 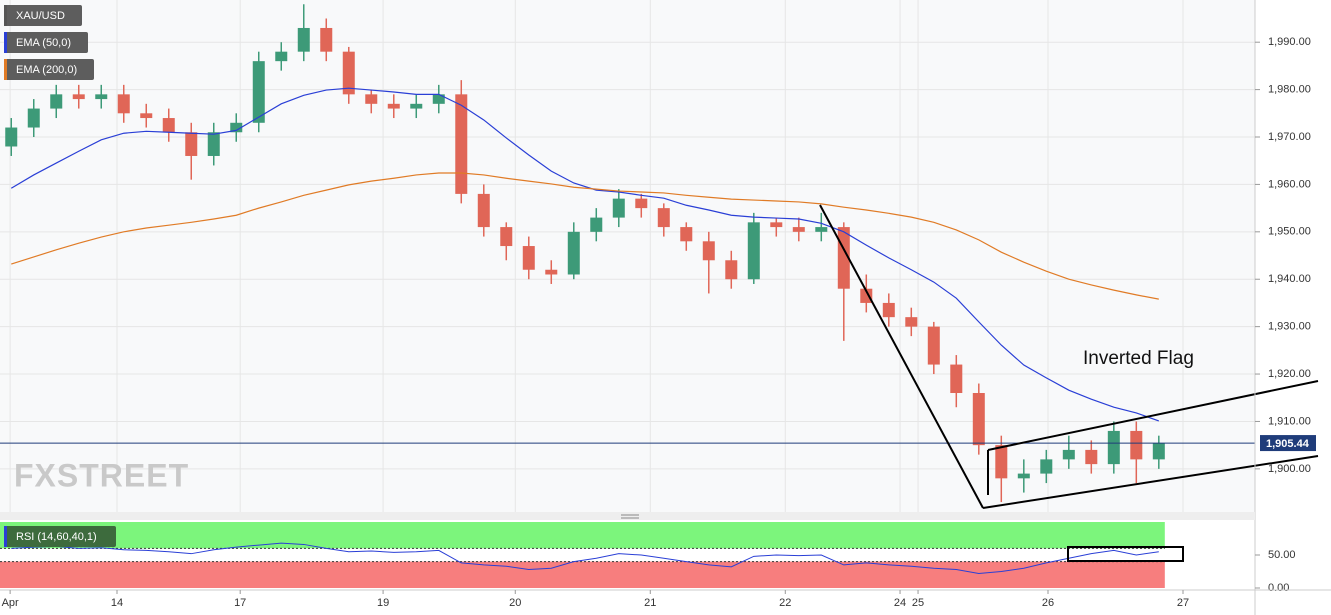 What do you see at coordinates (1183, 603) in the screenshot?
I see `x-tick-label: 27` at bounding box center [1183, 603].